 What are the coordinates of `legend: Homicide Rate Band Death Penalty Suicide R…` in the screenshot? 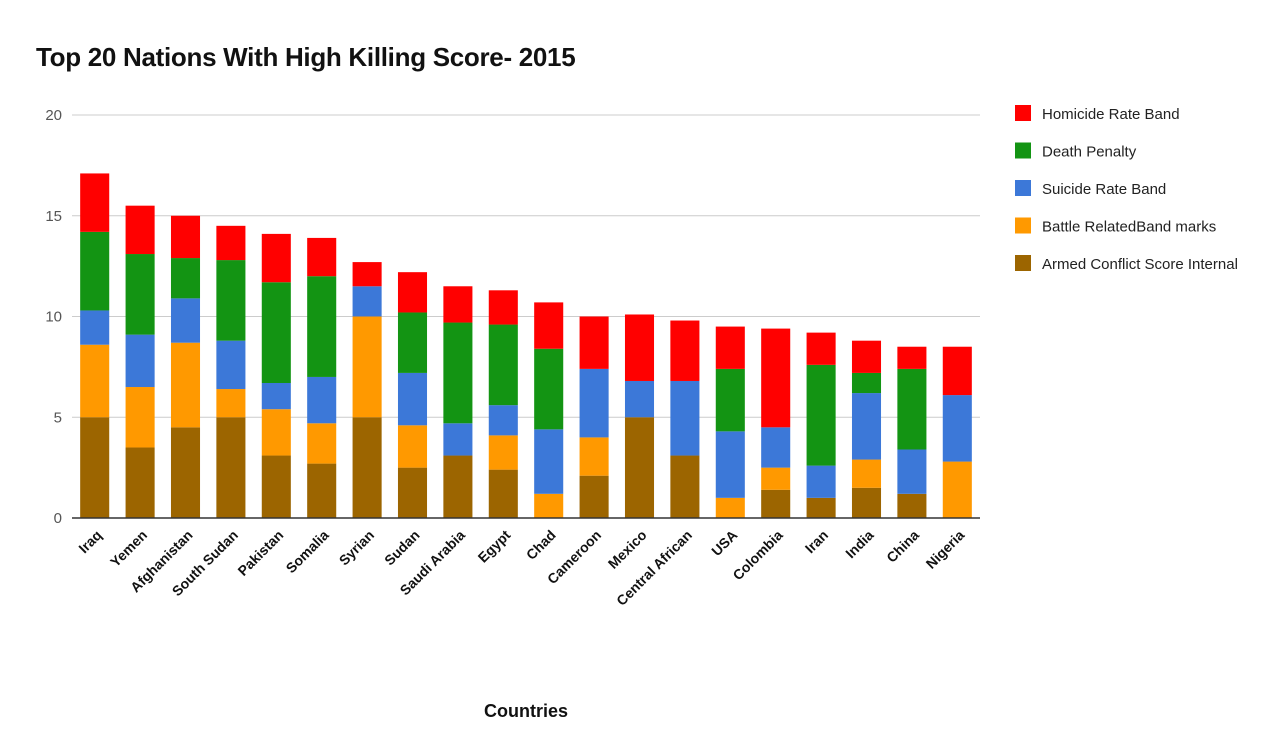 It's located at (1126, 189).